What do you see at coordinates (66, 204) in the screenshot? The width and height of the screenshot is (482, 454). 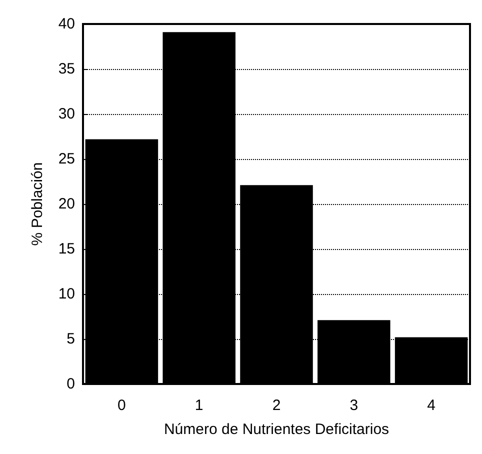 I see `y-tick-label: 20` at bounding box center [66, 204].